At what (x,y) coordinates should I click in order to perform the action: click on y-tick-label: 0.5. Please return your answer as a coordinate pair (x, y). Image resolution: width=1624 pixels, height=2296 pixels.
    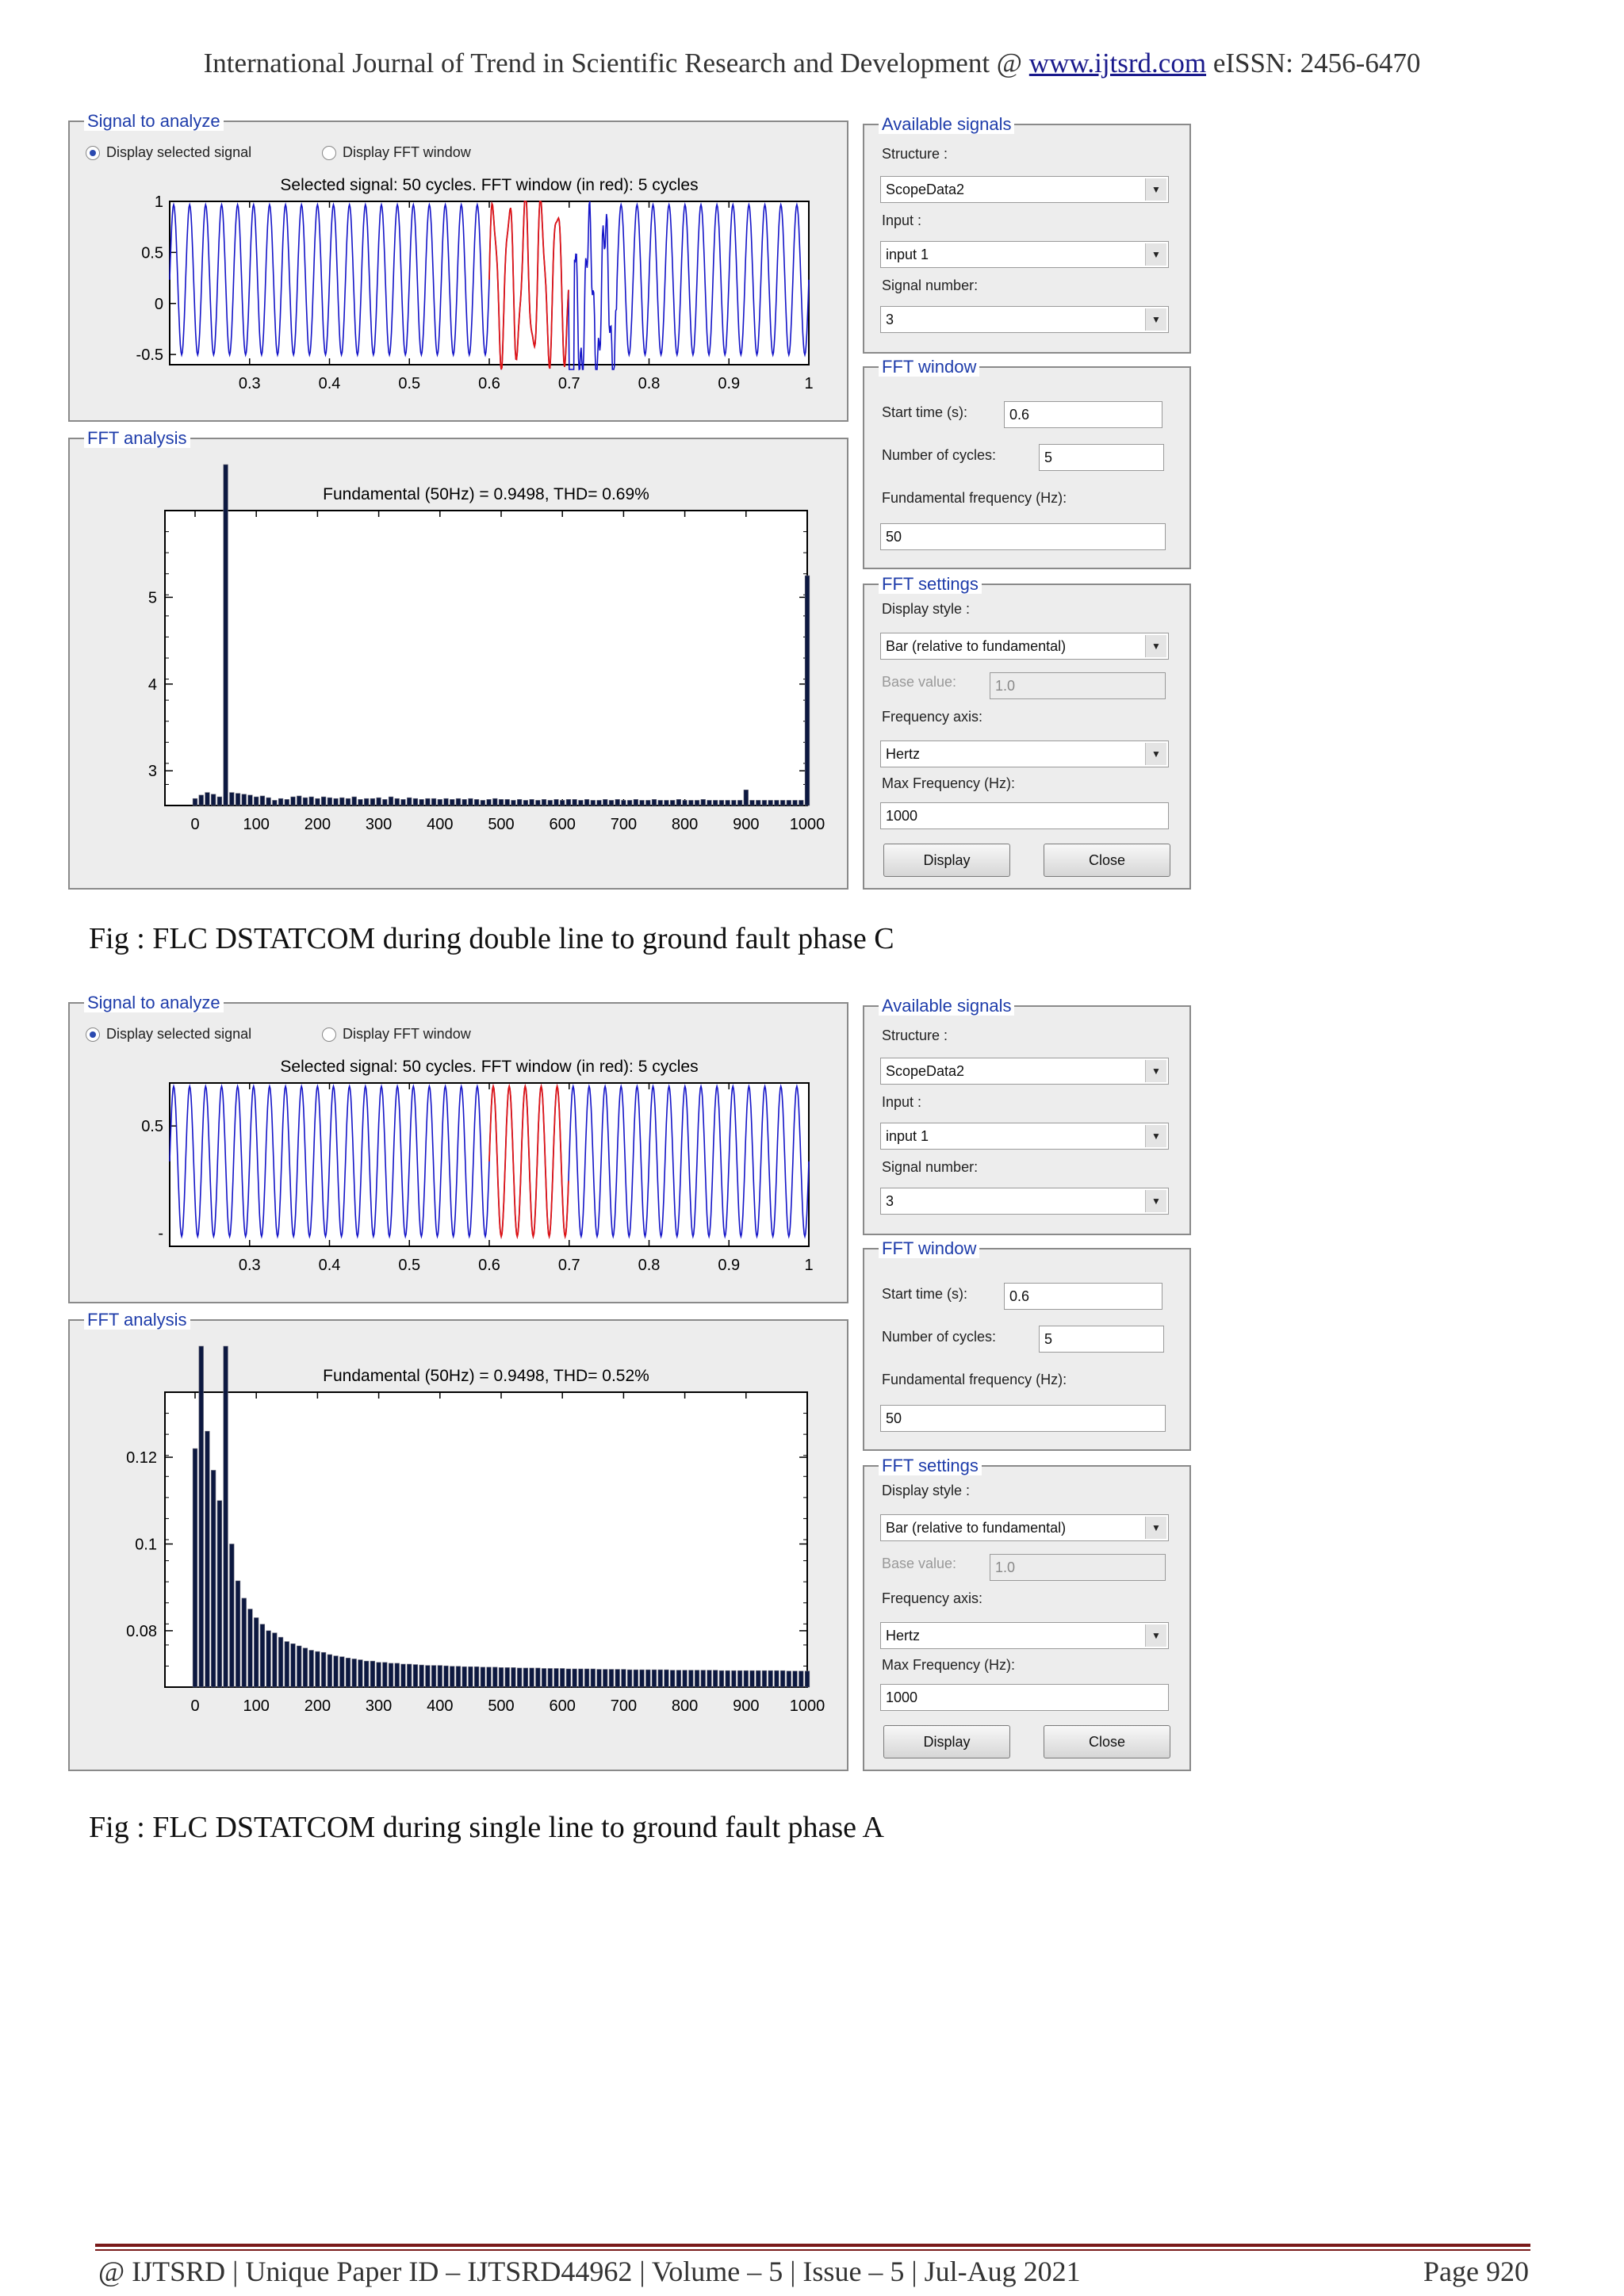
    Looking at the image, I should click on (152, 1126).